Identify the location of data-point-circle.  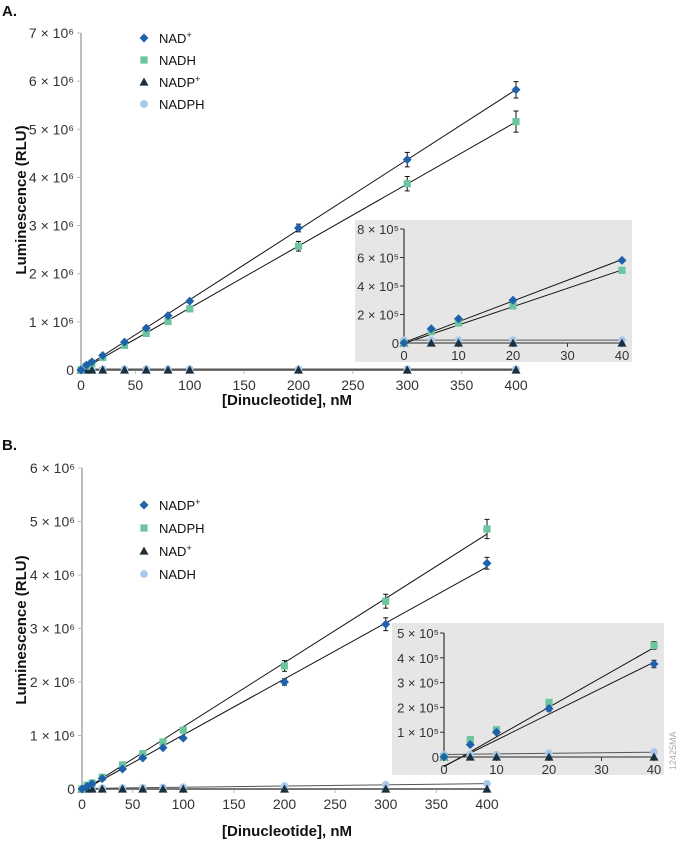
(654, 752).